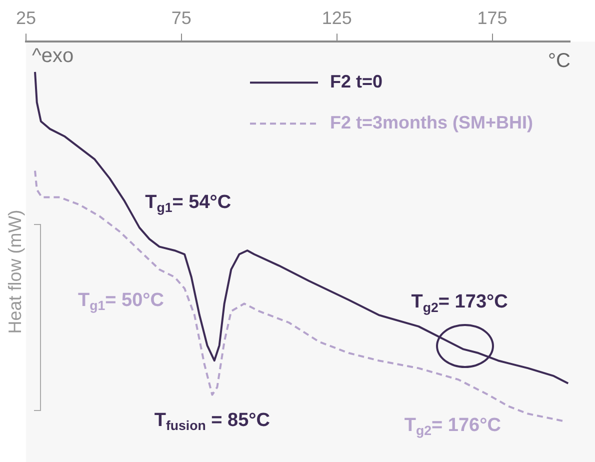 The height and width of the screenshot is (462, 595). Describe the element at coordinates (492, 18) in the screenshot. I see `x-tick-label: 175` at that location.